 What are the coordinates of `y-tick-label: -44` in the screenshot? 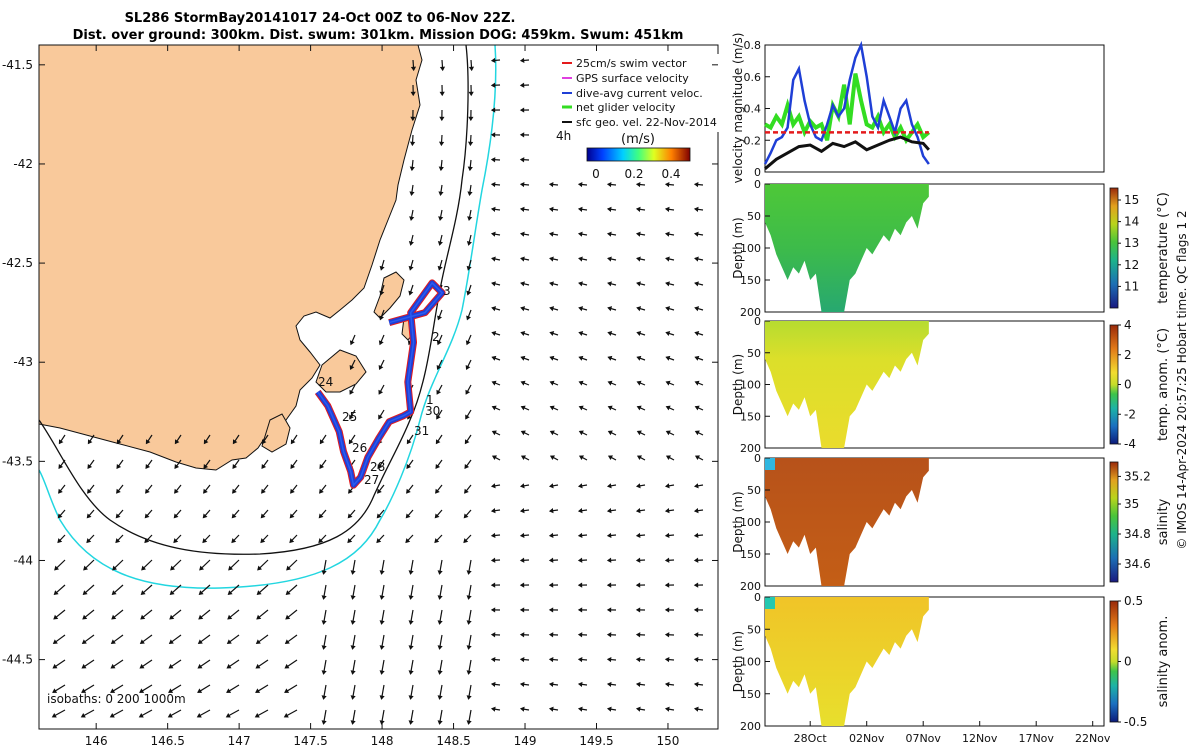 It's located at (23, 560).